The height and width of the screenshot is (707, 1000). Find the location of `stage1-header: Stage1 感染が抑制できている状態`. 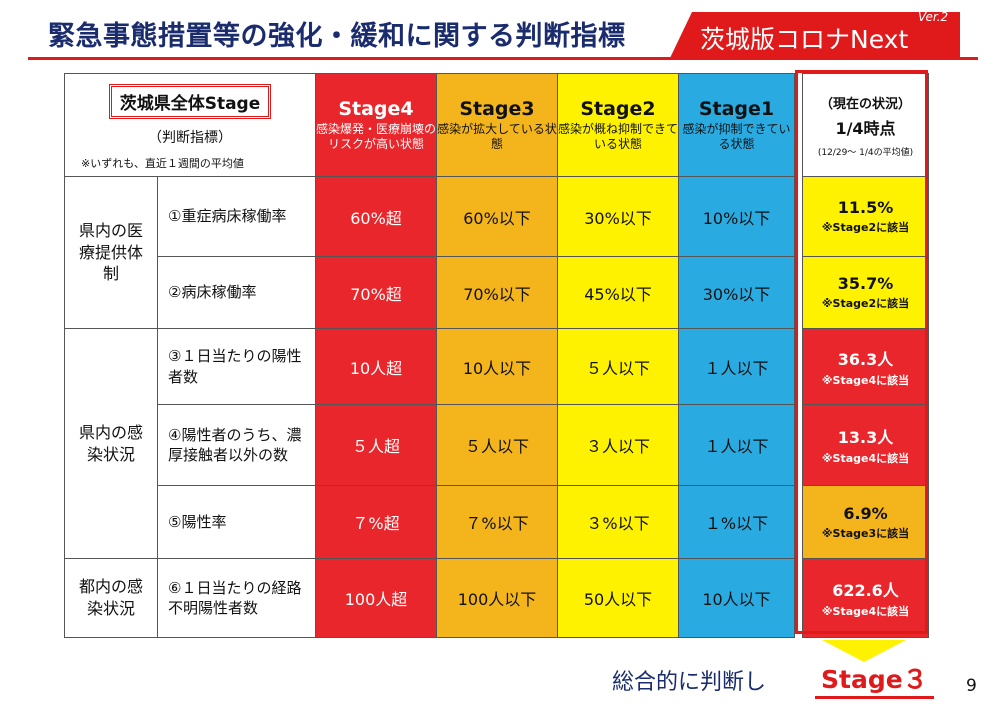

stage1-header: Stage1 感染が抑制できている状態 is located at coordinates (736, 125).